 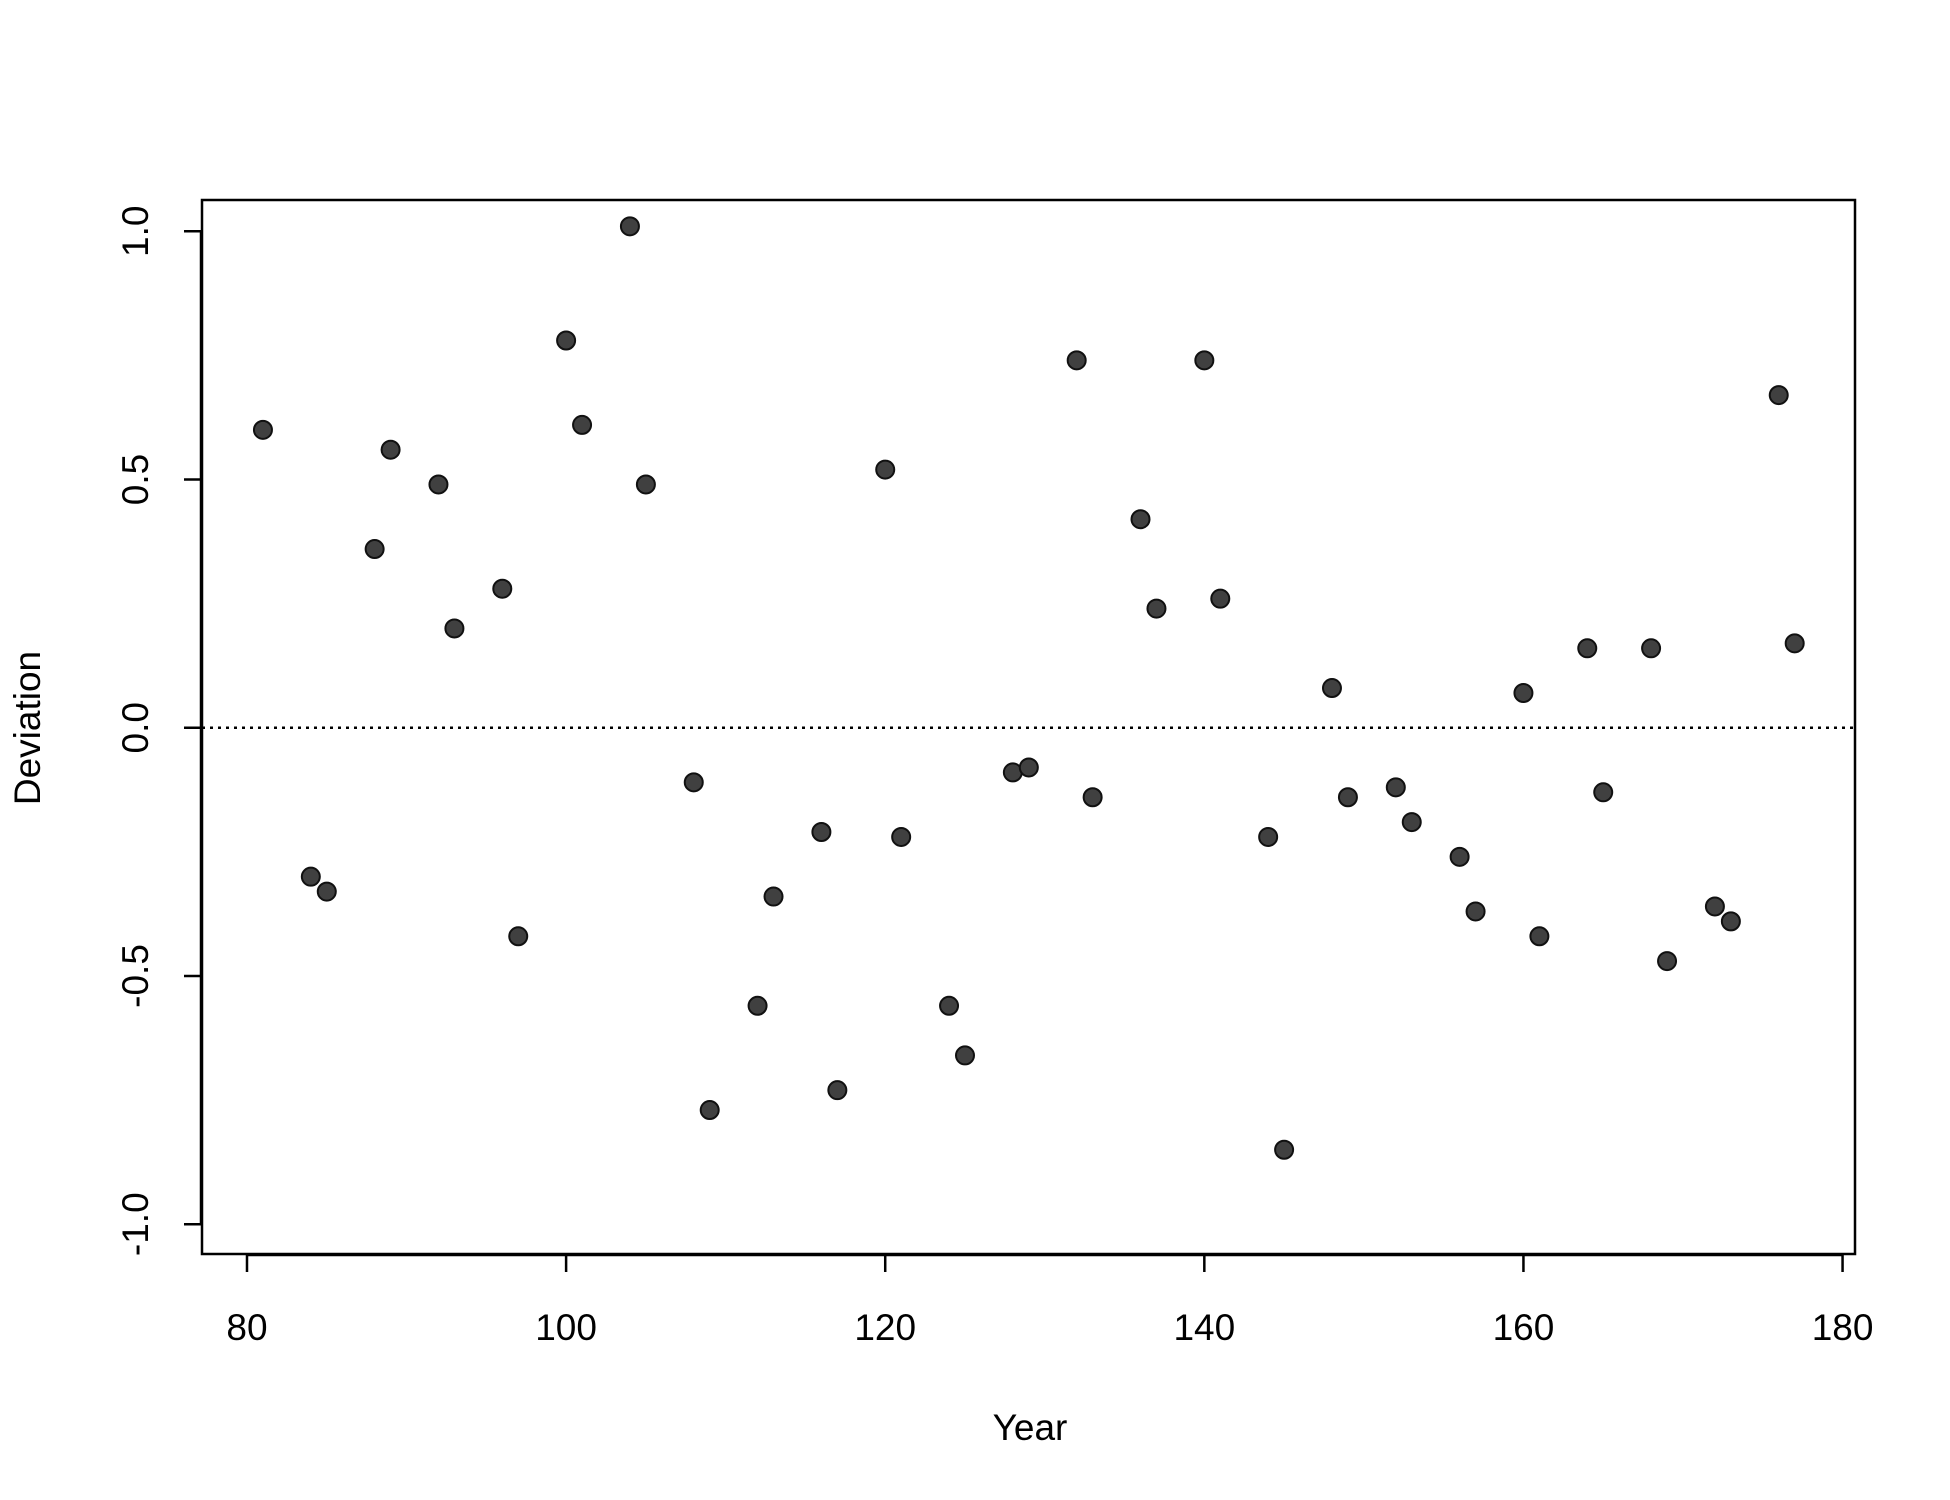 What do you see at coordinates (1524, 1327) in the screenshot?
I see `x-tick-label: 160` at bounding box center [1524, 1327].